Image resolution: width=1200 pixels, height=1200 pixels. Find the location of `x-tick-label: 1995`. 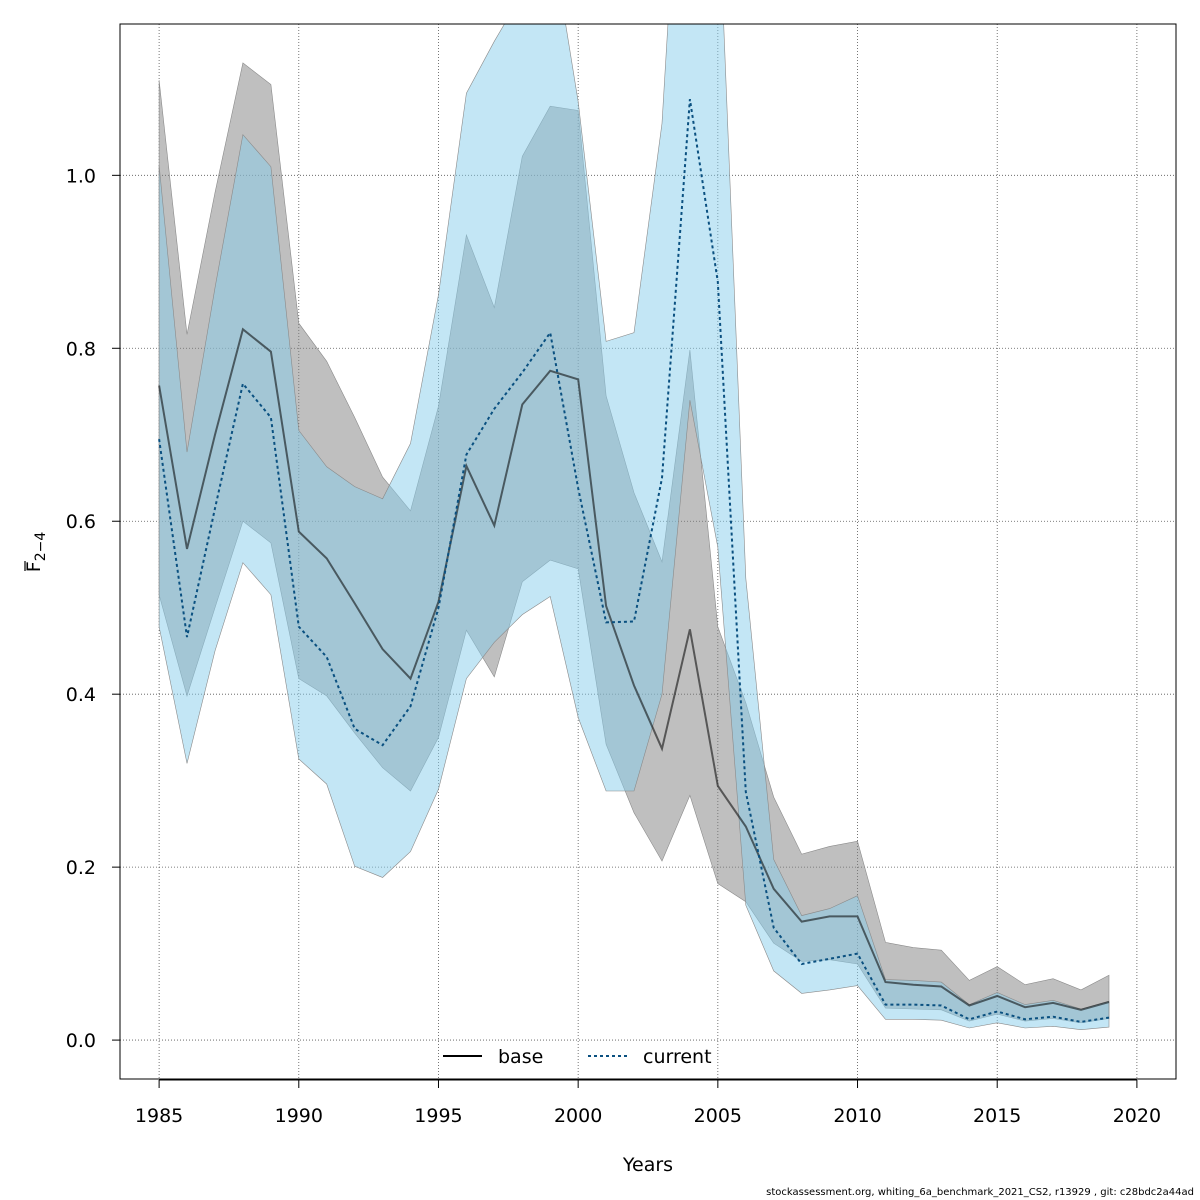

x-tick-label: 1995 is located at coordinates (438, 1116).